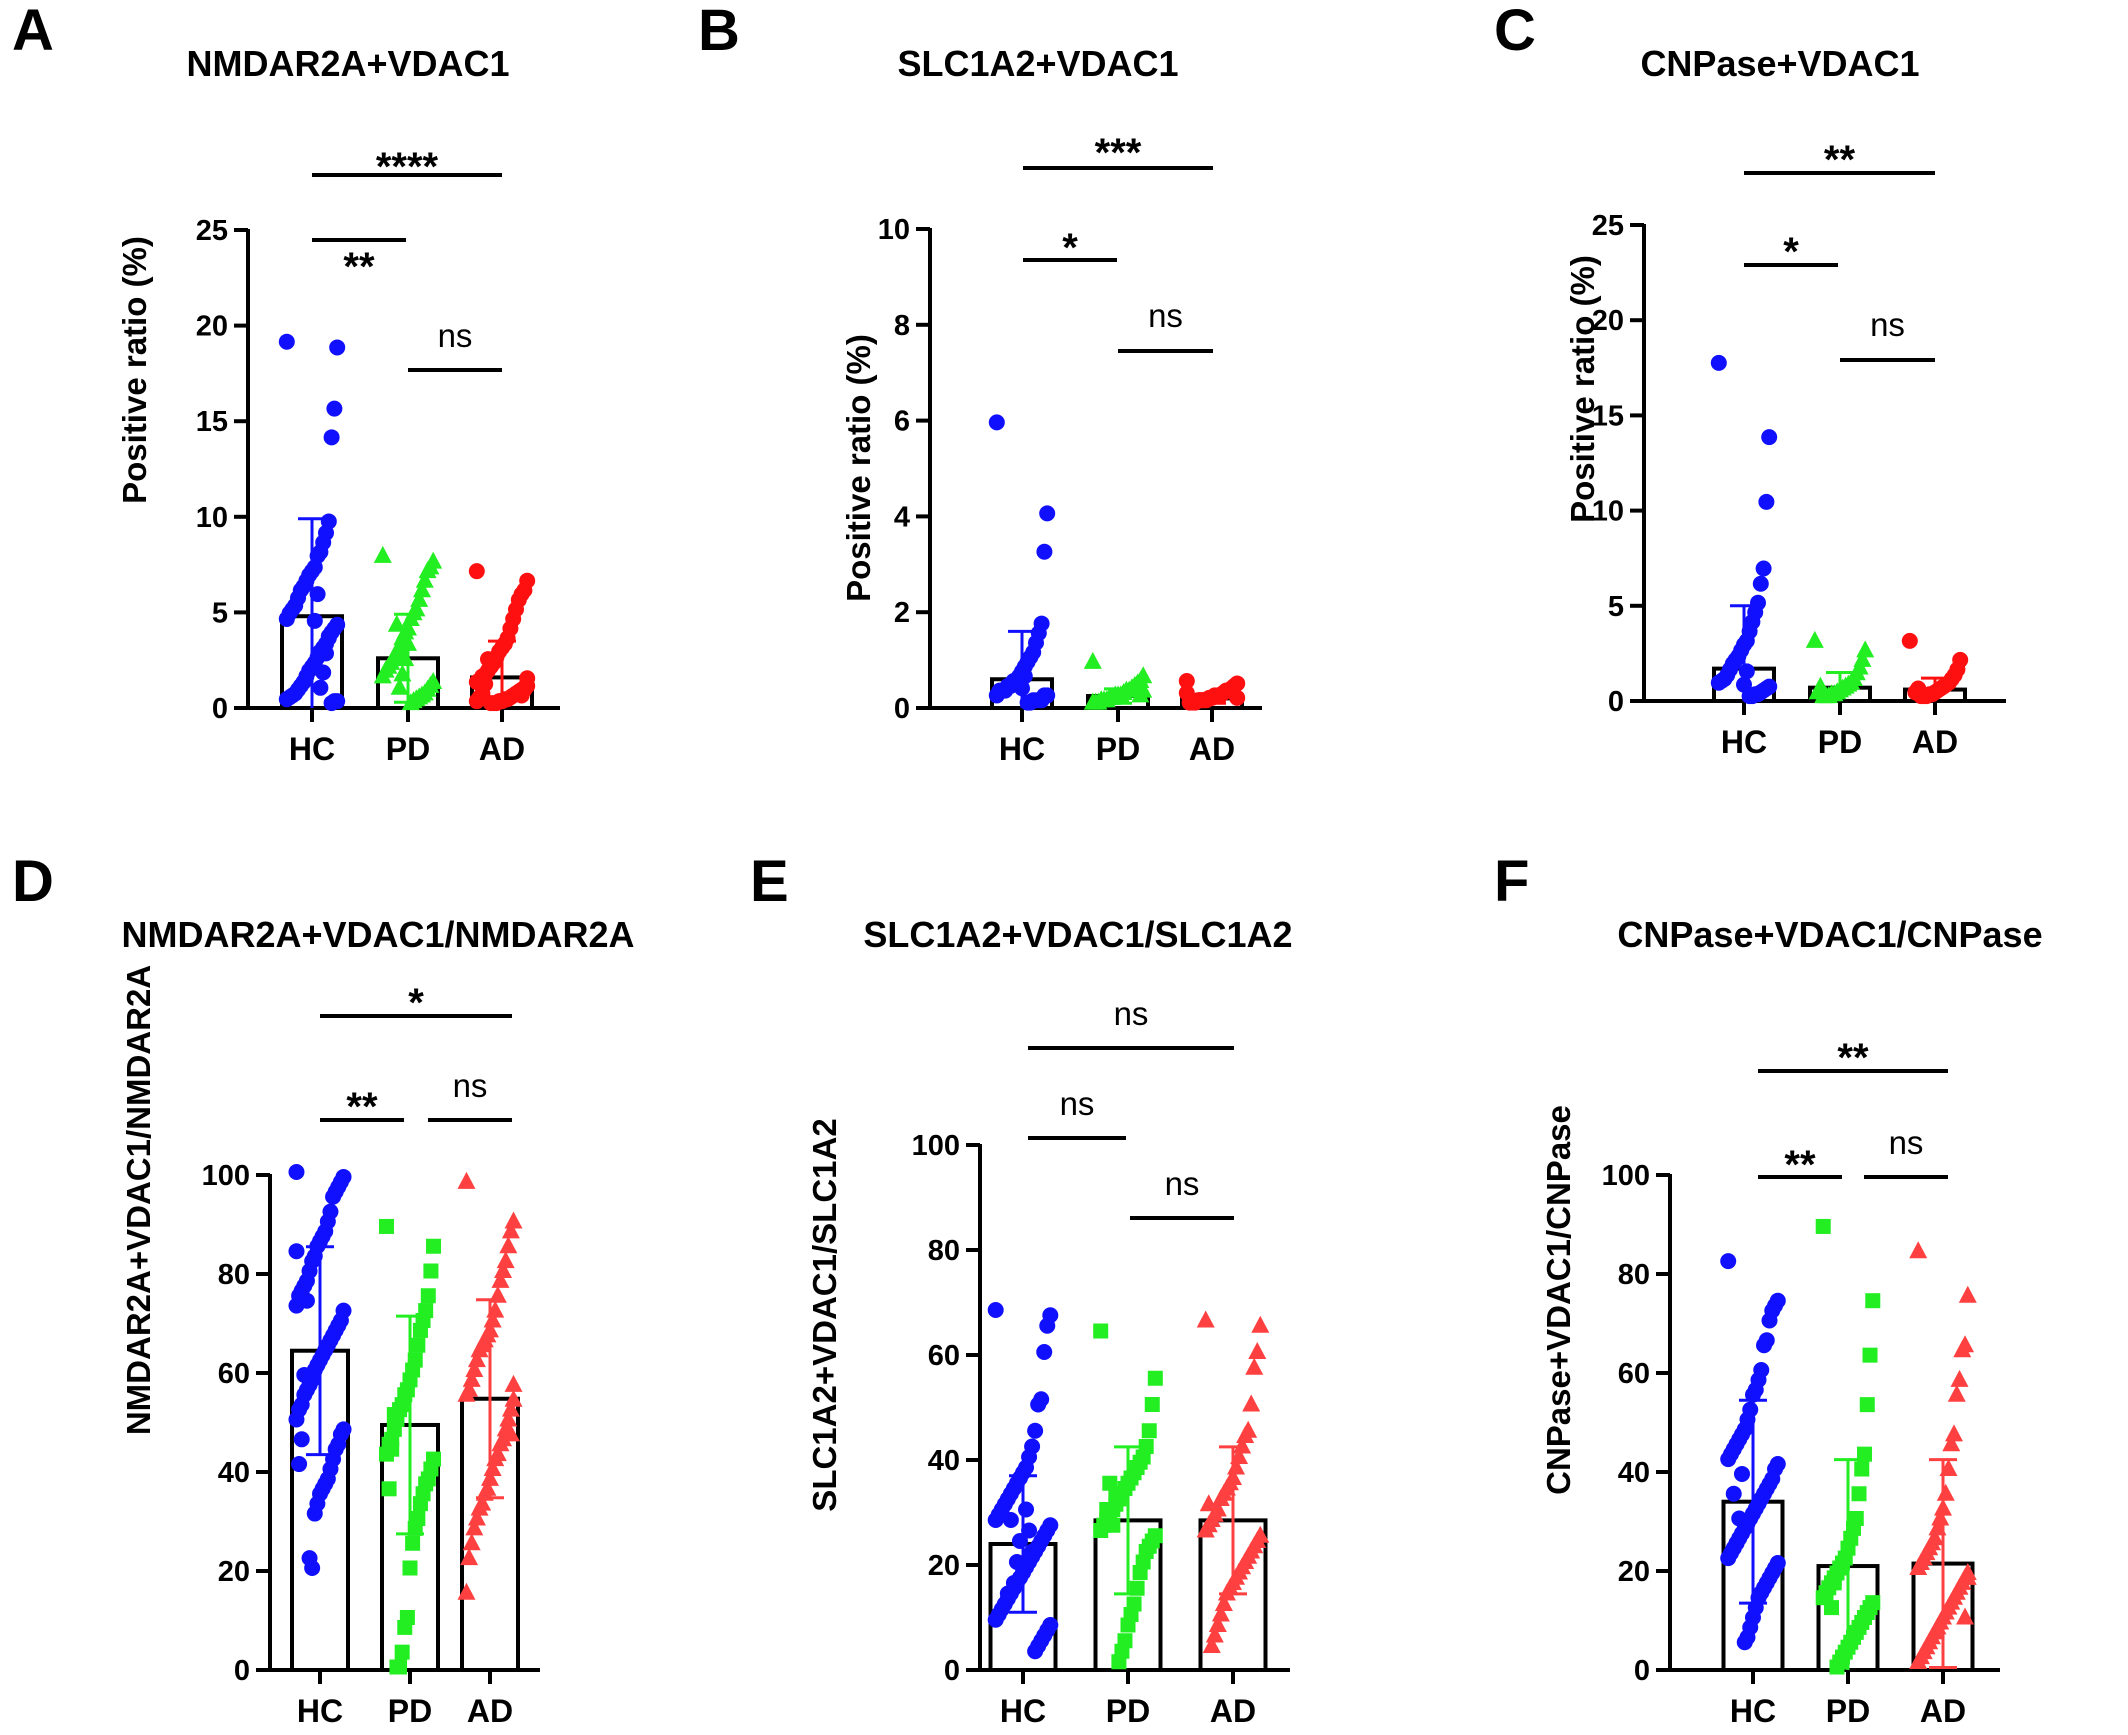 The height and width of the screenshot is (1735, 2128). I want to click on x-tick-label-b-ad: AD, so click(1212, 749).